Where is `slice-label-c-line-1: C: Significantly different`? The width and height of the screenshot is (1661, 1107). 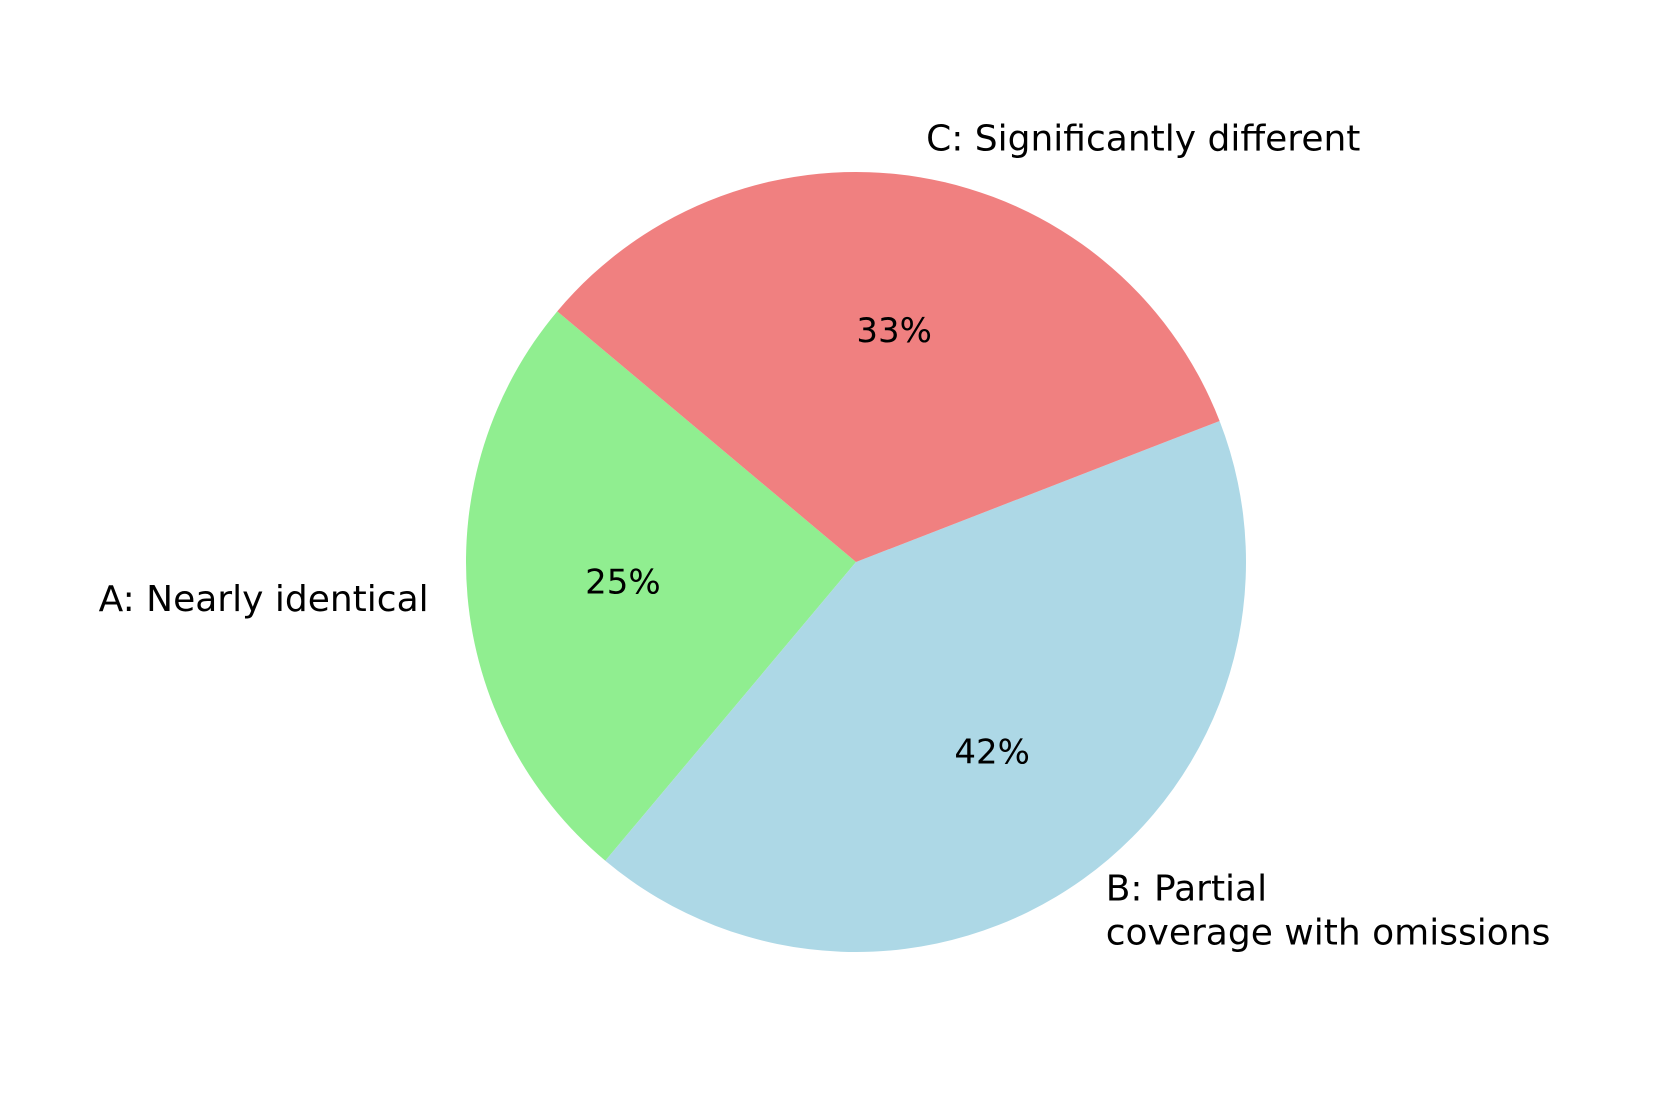 slice-label-c-line-1: C: Significantly different is located at coordinates (1143, 138).